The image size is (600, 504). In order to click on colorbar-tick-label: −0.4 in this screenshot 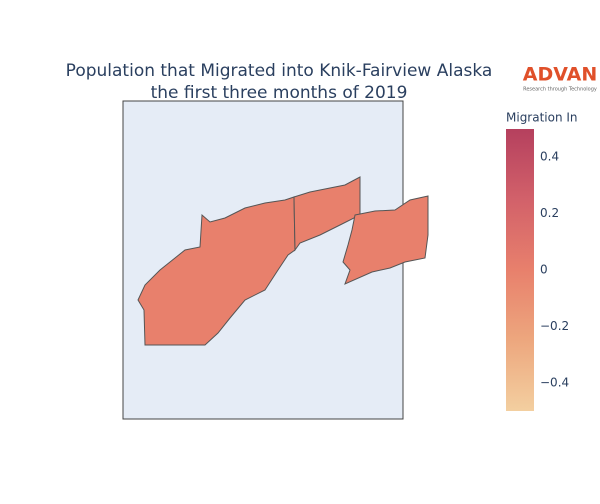, I will do `click(554, 382)`.